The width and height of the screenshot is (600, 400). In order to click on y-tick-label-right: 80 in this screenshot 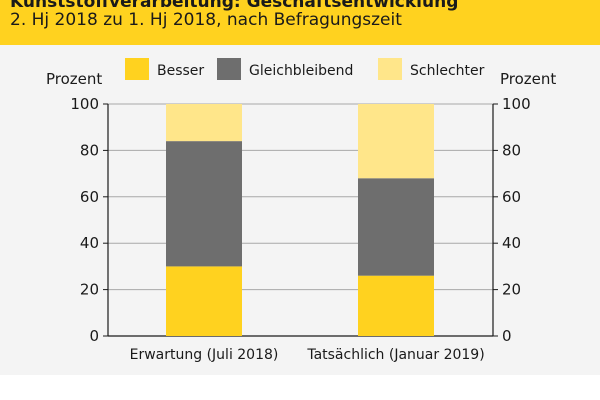, I will do `click(511, 150)`.